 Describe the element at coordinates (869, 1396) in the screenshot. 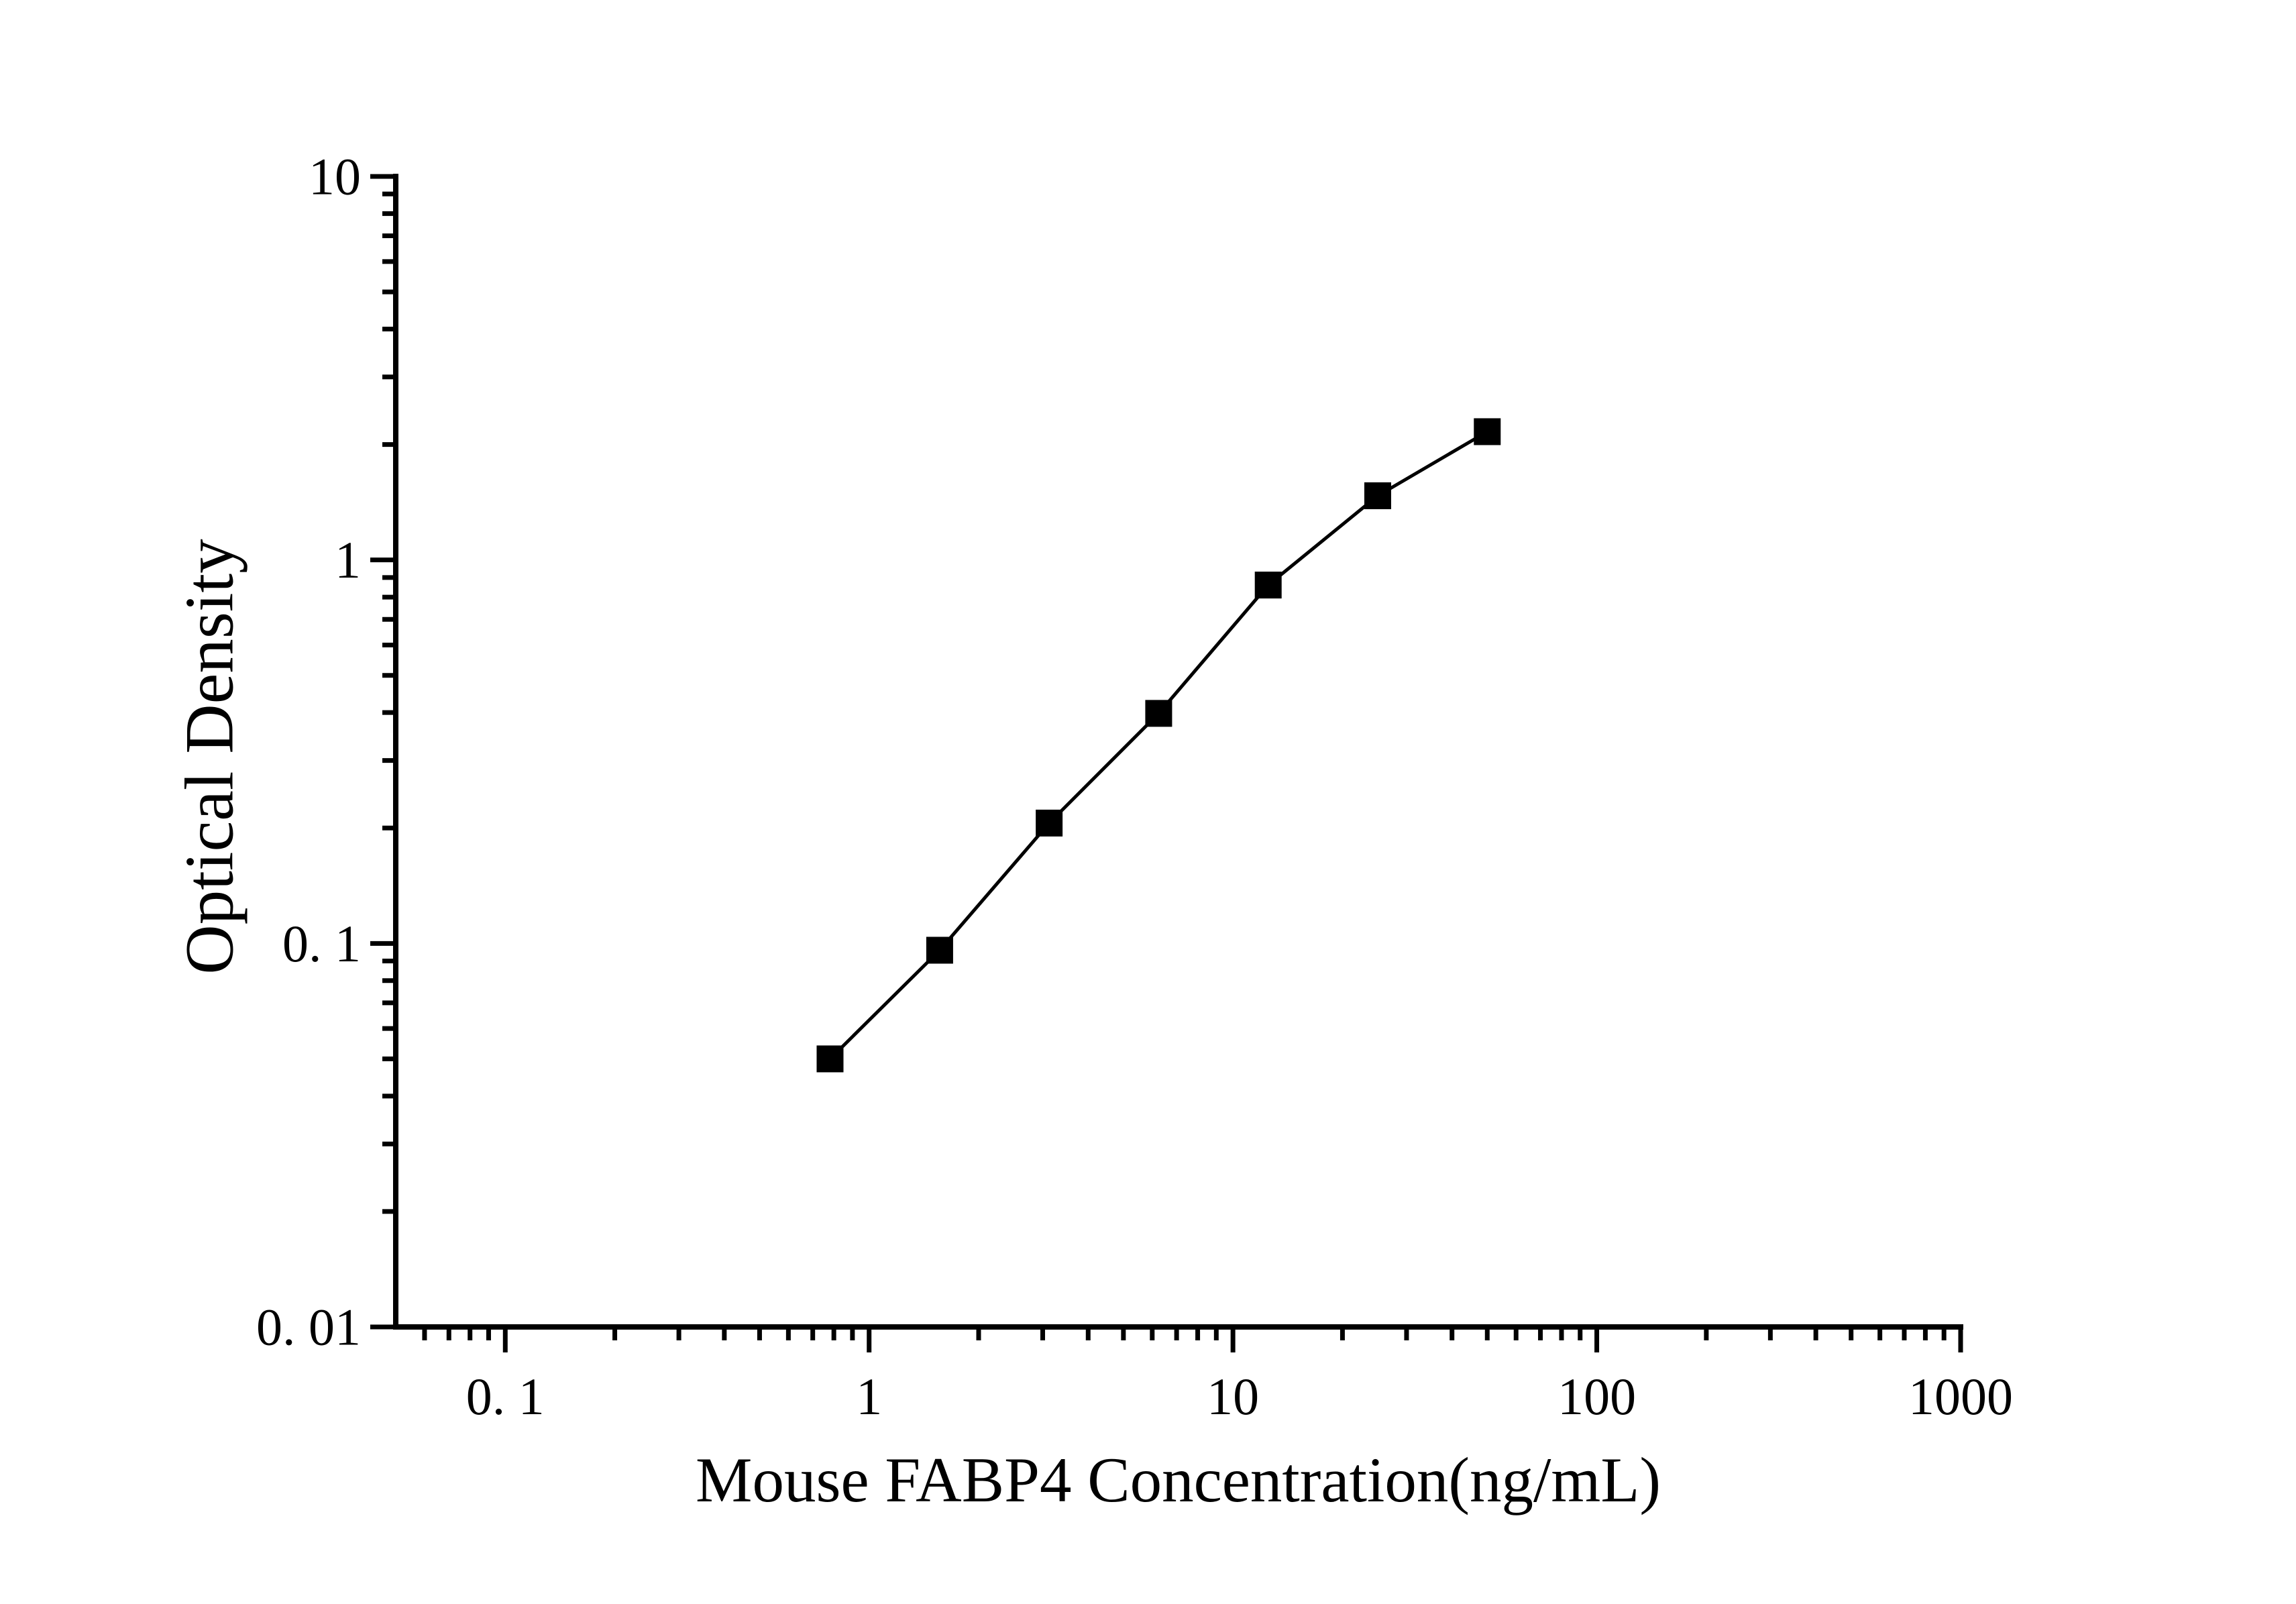

I see `x-tick-label: 1` at that location.